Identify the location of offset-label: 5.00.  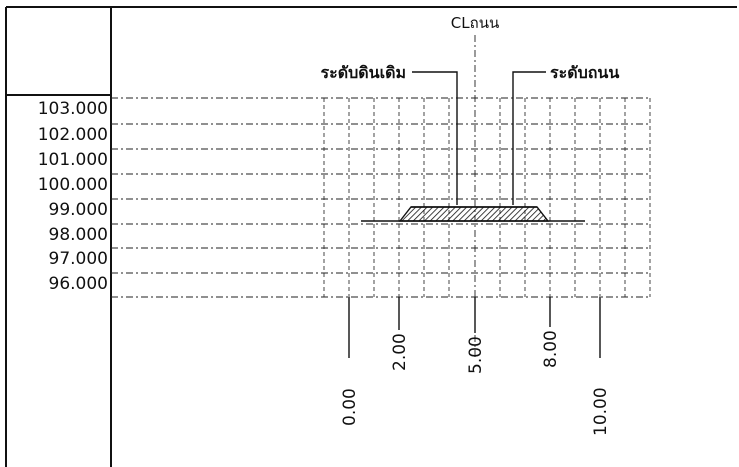
(476, 355).